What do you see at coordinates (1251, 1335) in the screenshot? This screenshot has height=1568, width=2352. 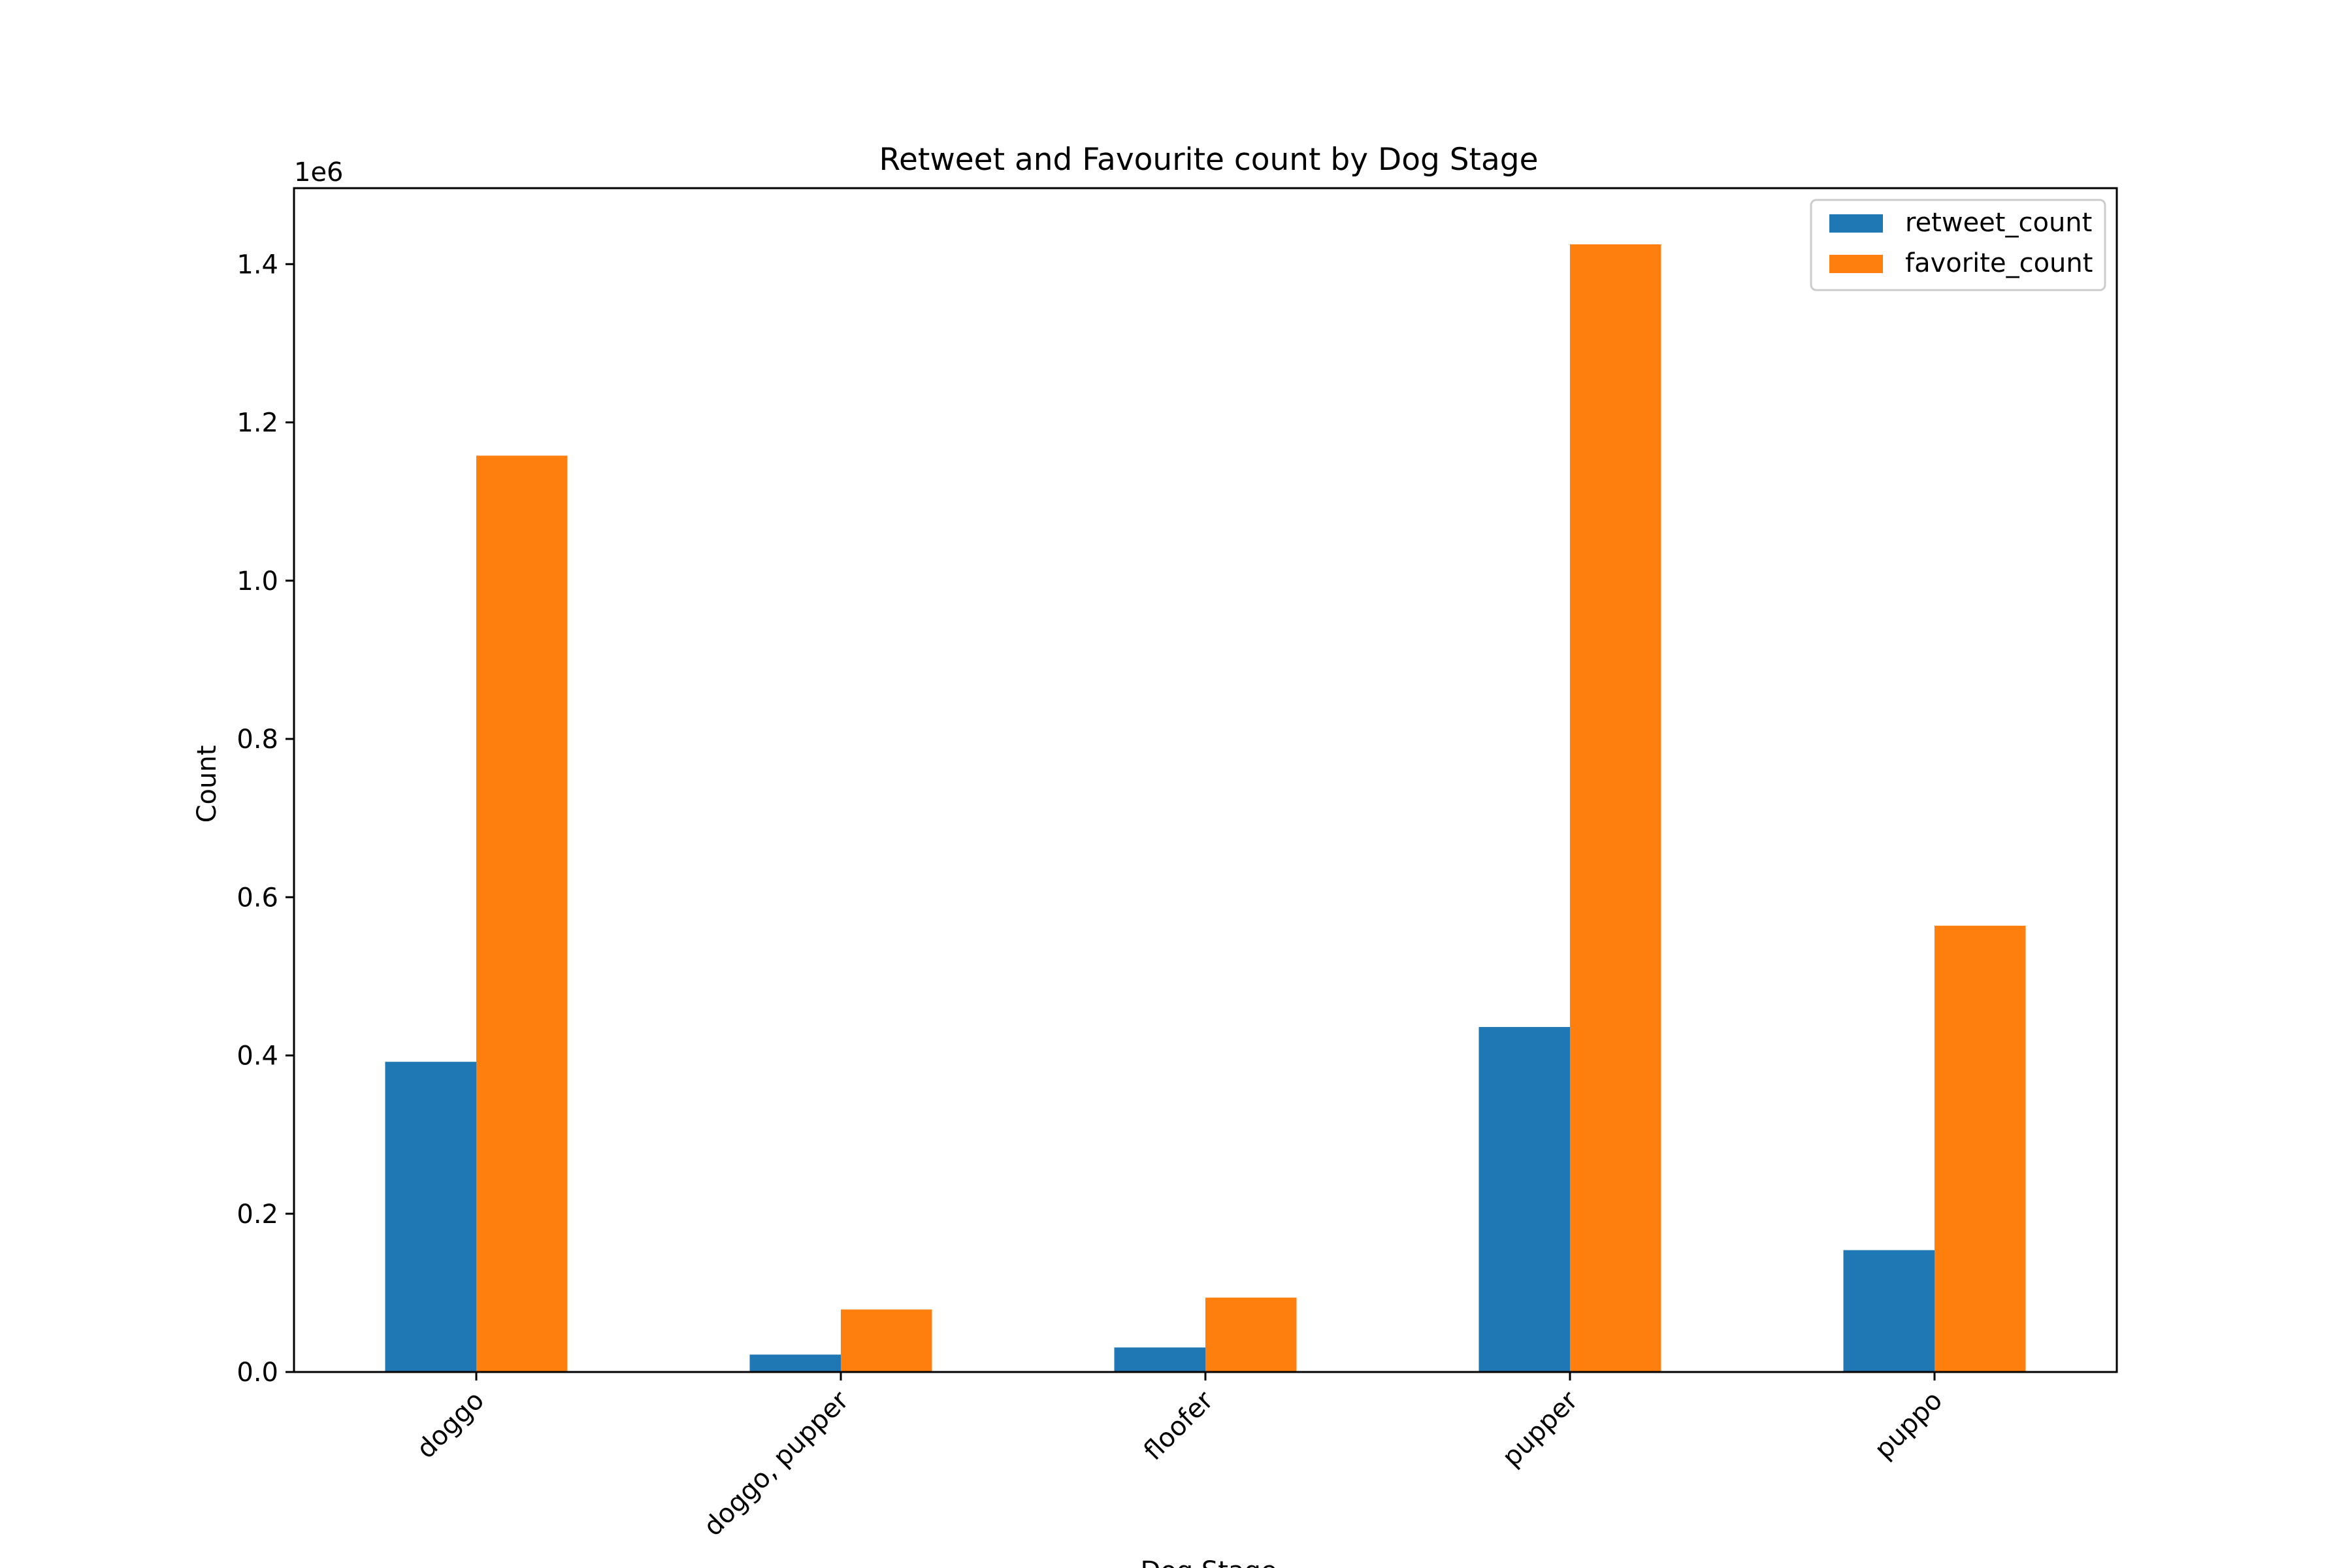 I see `bar-favorite_count-floofer` at bounding box center [1251, 1335].